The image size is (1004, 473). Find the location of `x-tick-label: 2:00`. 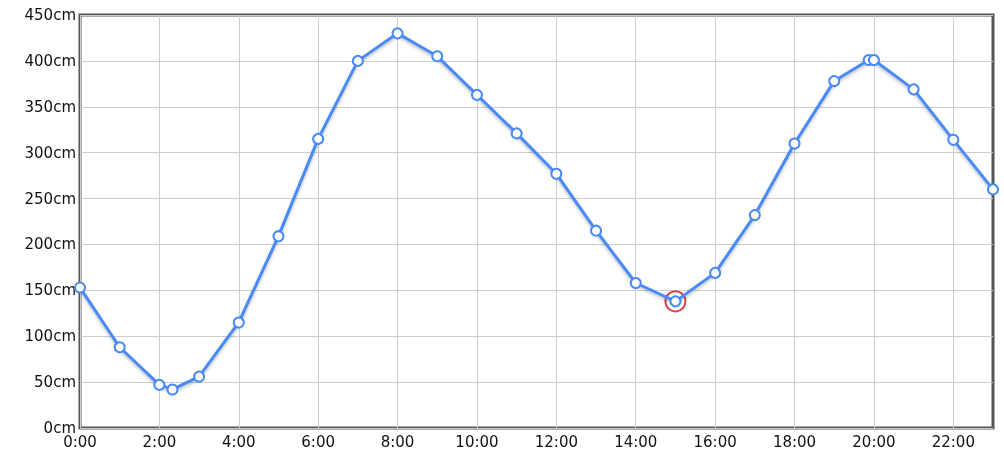

x-tick-label: 2:00 is located at coordinates (159, 441).